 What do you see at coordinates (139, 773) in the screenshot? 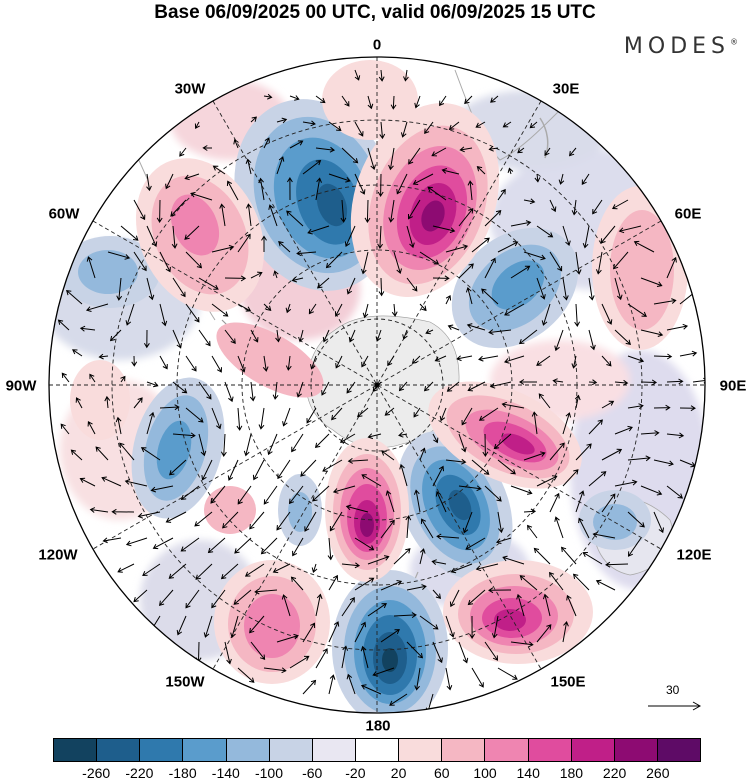
I see `colorbar-tick-label: -220` at bounding box center [139, 773].